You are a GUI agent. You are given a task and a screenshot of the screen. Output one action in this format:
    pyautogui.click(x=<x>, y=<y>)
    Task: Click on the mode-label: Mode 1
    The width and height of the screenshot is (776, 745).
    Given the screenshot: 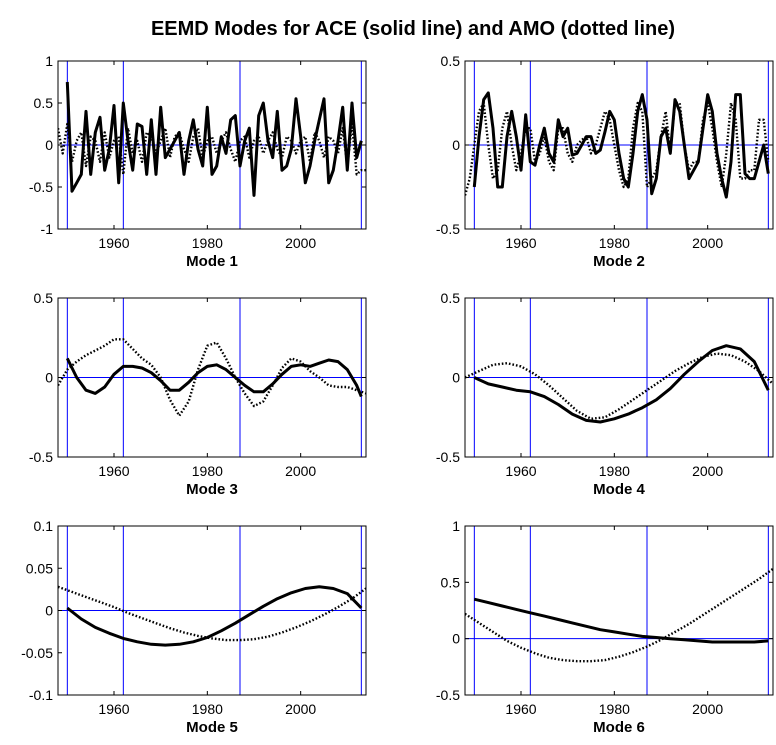 What is the action you would take?
    pyautogui.click(x=212, y=261)
    